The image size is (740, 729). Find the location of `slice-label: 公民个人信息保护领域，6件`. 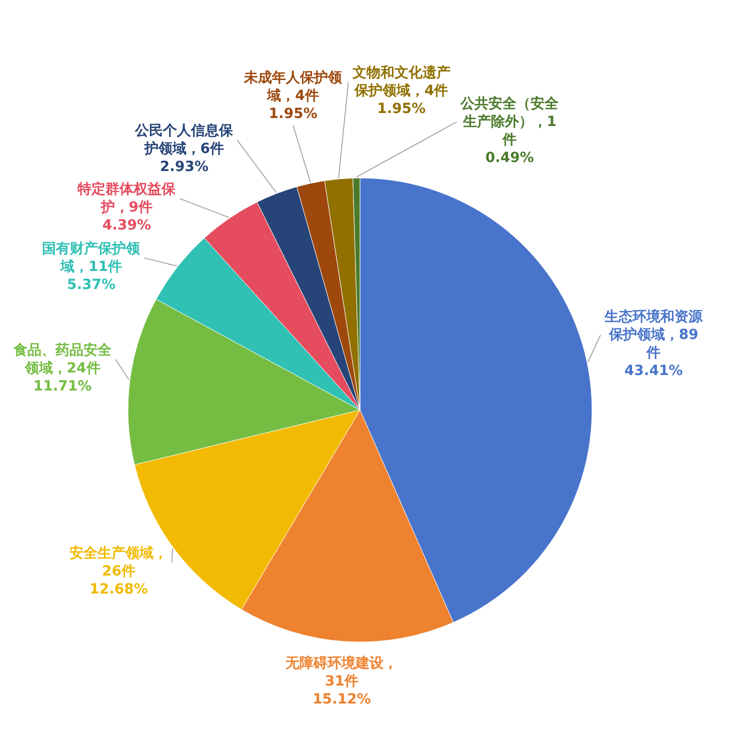

slice-label: 公民个人信息保护领域，6件 is located at coordinates (184, 140).